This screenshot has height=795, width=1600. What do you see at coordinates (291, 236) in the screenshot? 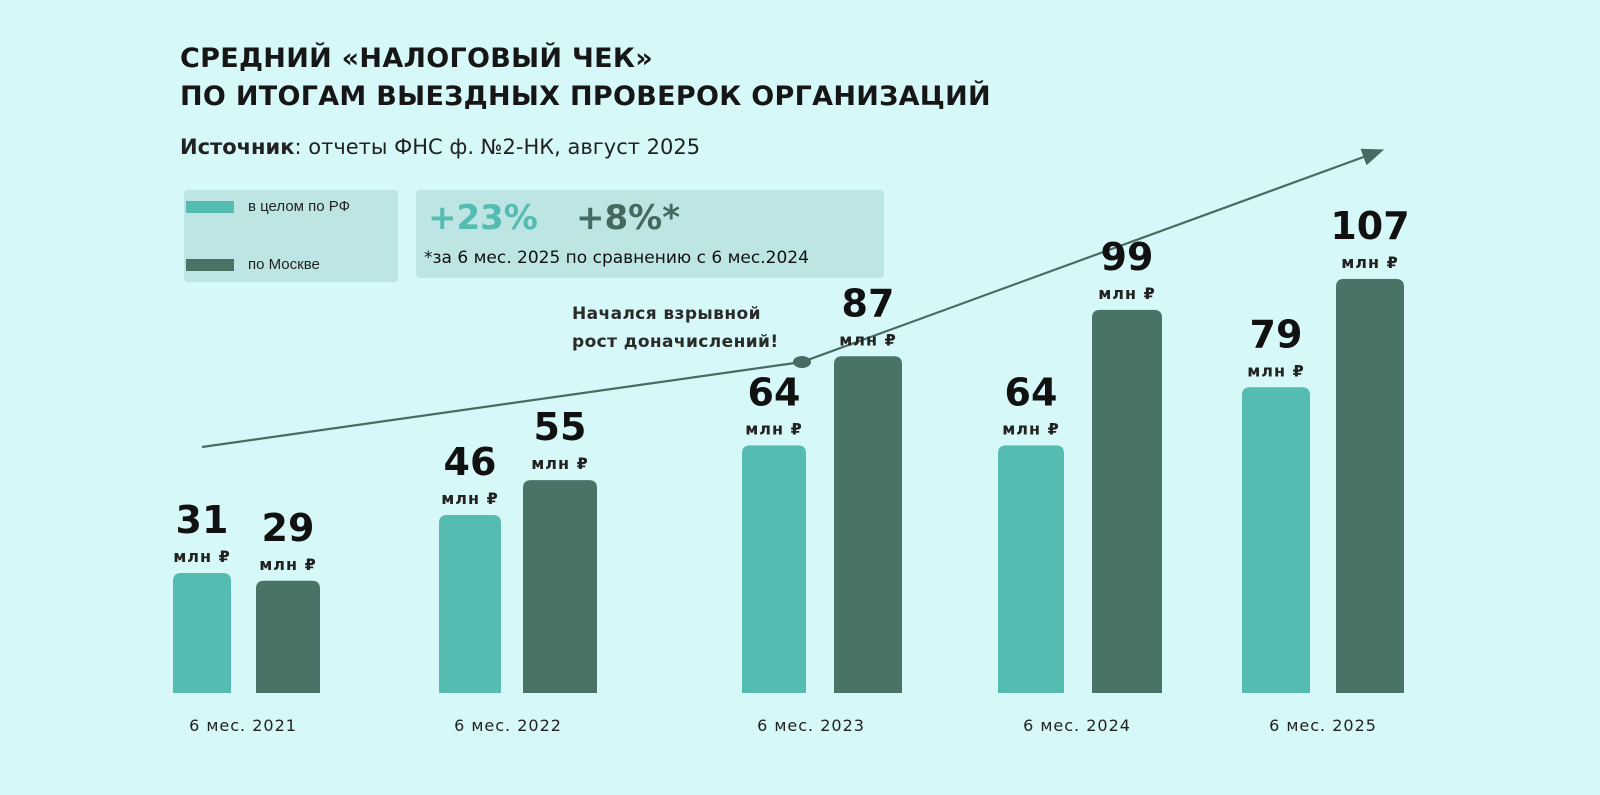
I see `legend: в целом по РФ по Москве` at bounding box center [291, 236].